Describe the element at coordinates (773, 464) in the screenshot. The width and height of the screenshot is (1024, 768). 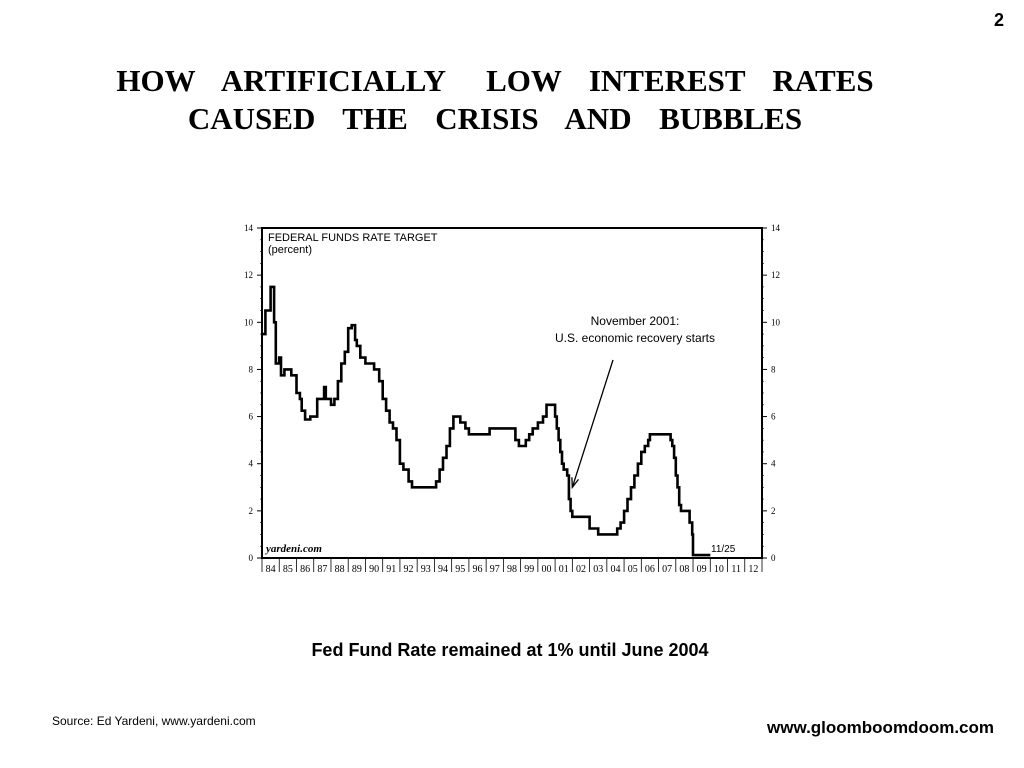
I see `y-tick-label-right: 4` at that location.